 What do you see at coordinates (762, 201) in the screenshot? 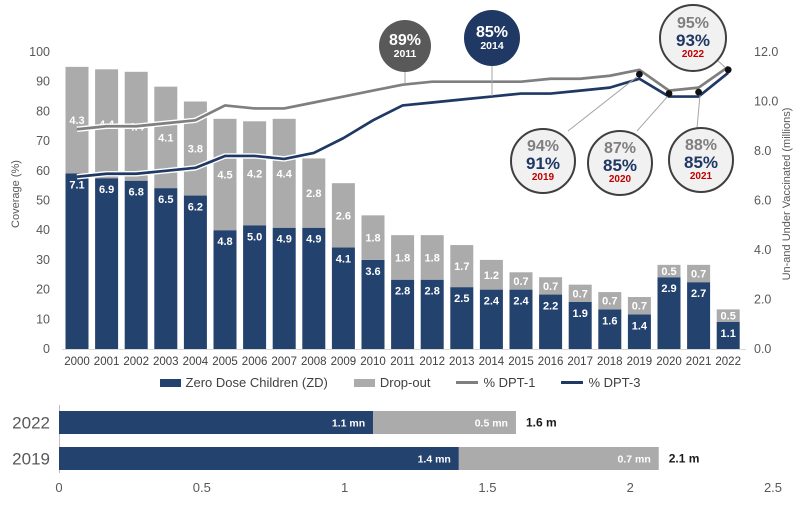
I see `right-axis-tick: 6.0` at bounding box center [762, 201].